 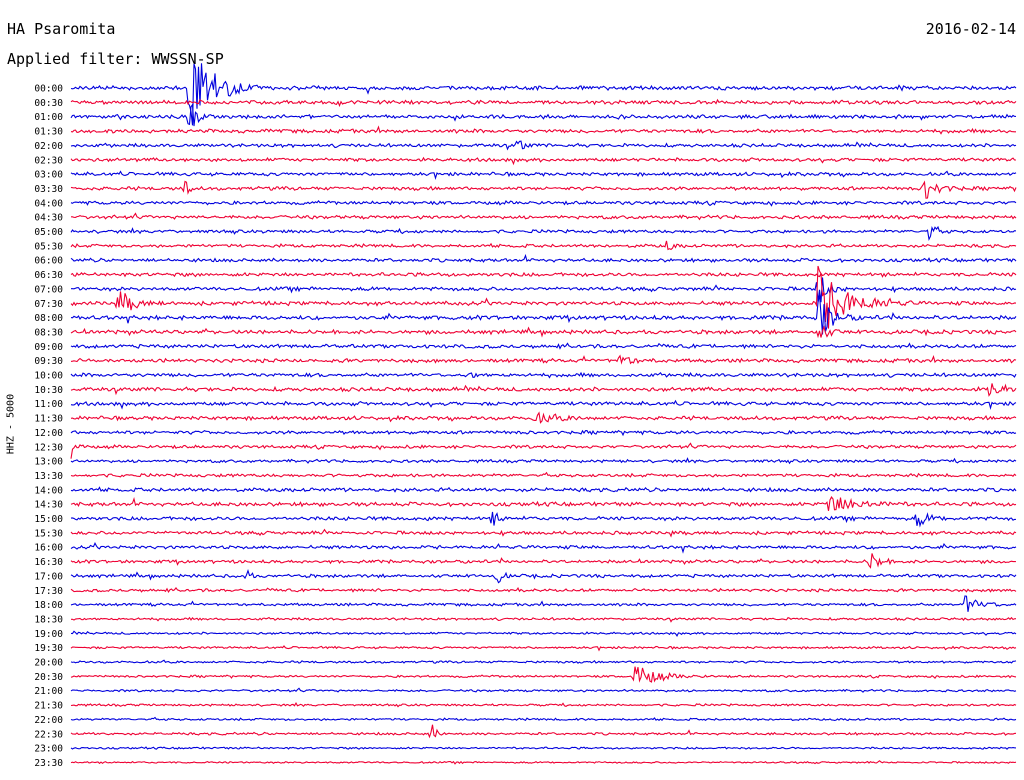 I want to click on time-label-1430: 14:30, so click(x=48, y=505).